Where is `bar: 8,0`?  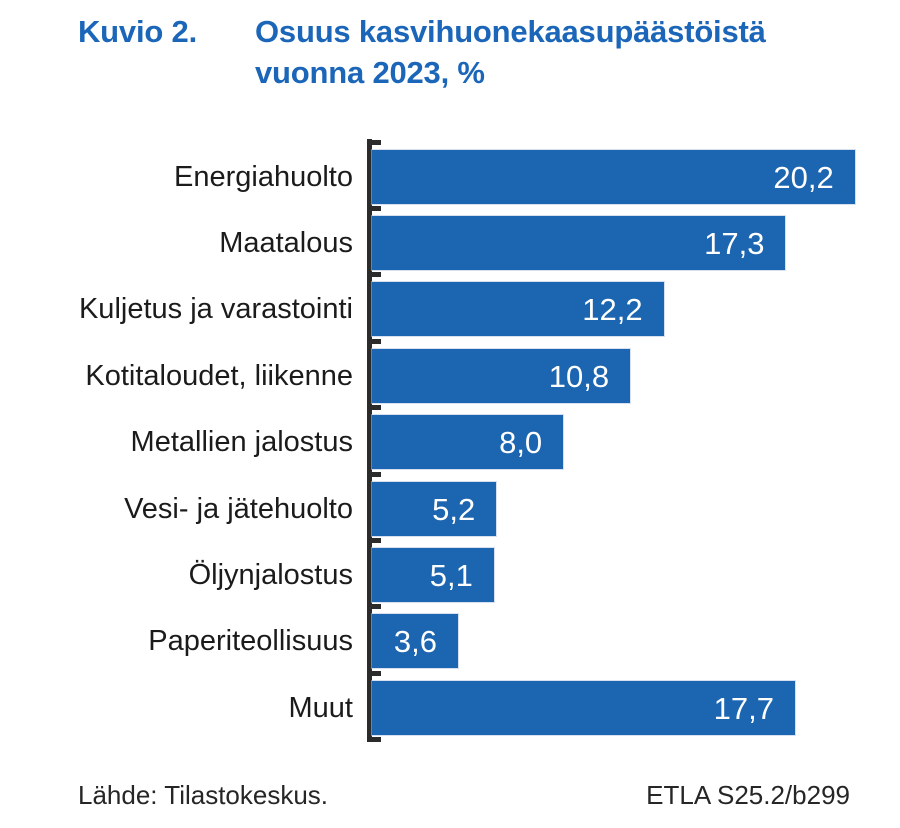
bar: 8,0 is located at coordinates (468, 442).